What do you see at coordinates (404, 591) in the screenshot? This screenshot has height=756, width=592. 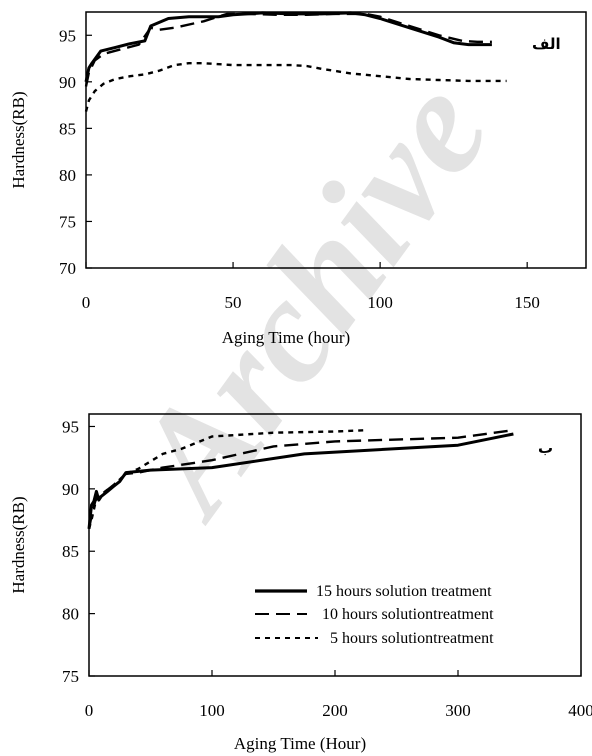 I see `legend-label: 15 hours solution treatment` at bounding box center [404, 591].